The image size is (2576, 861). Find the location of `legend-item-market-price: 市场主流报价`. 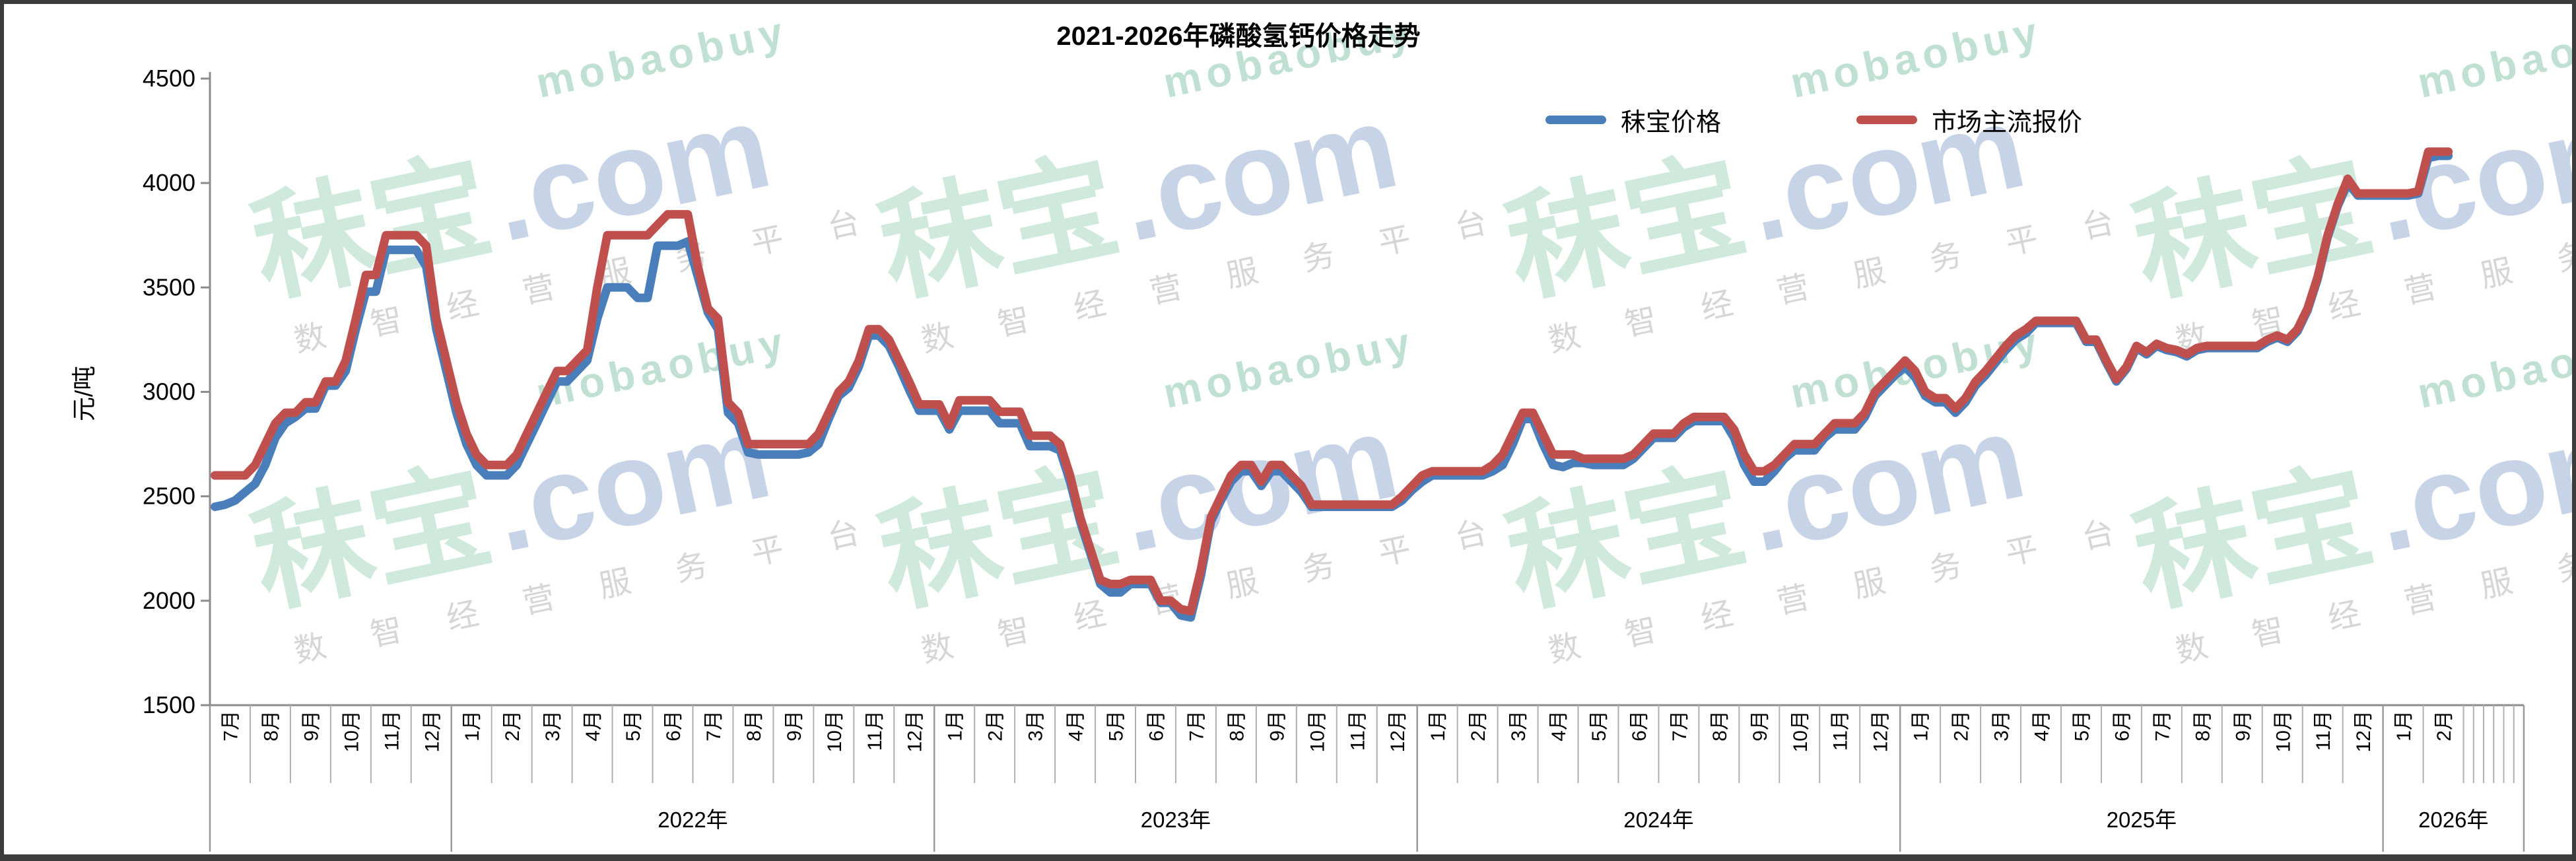

legend-item-market-price: 市场主流报价 is located at coordinates (1969, 120).